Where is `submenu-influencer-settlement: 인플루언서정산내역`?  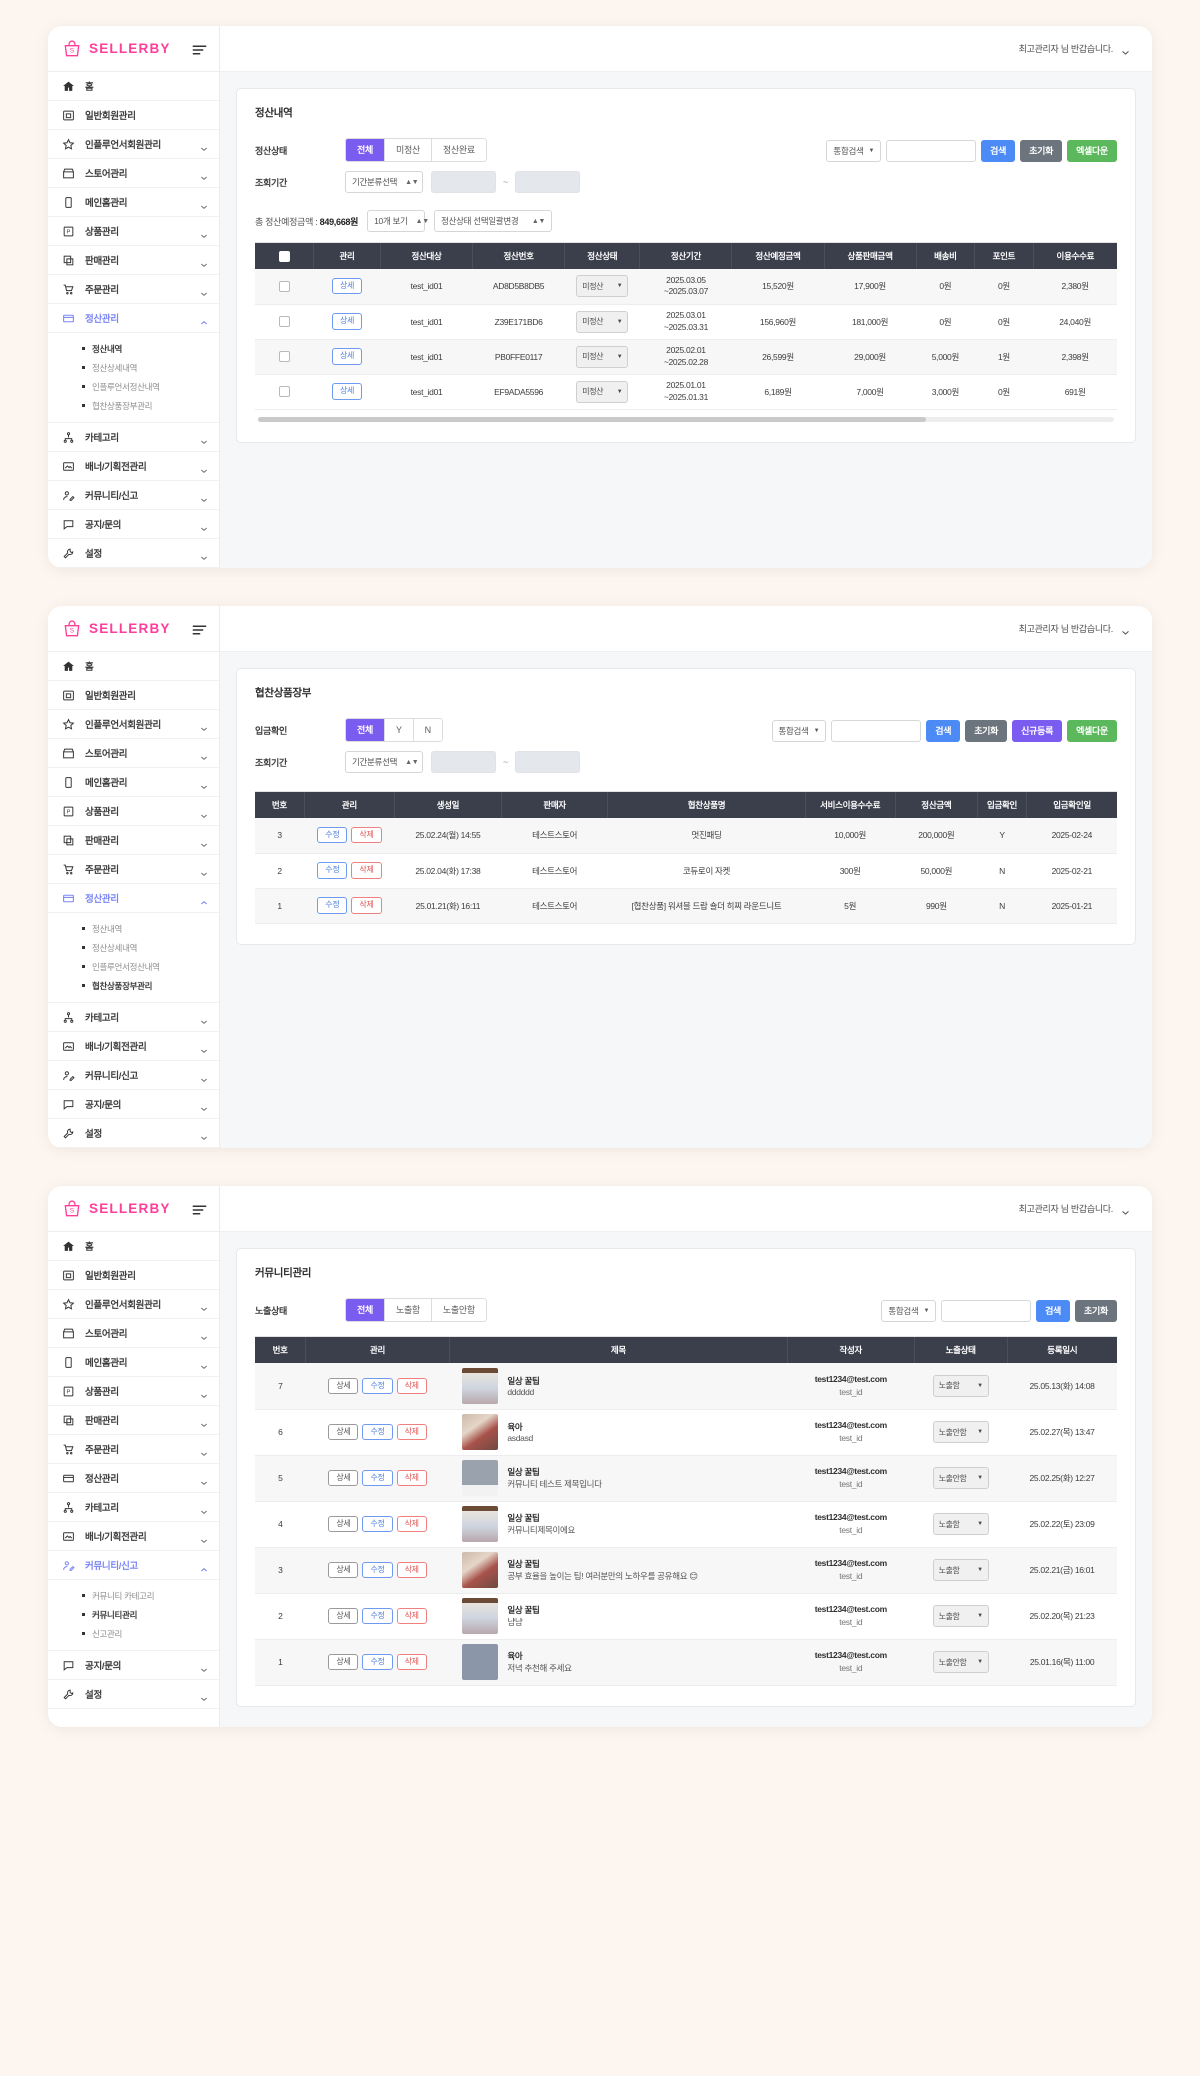 submenu-influencer-settlement: 인플루언서정산내역 is located at coordinates (133, 966).